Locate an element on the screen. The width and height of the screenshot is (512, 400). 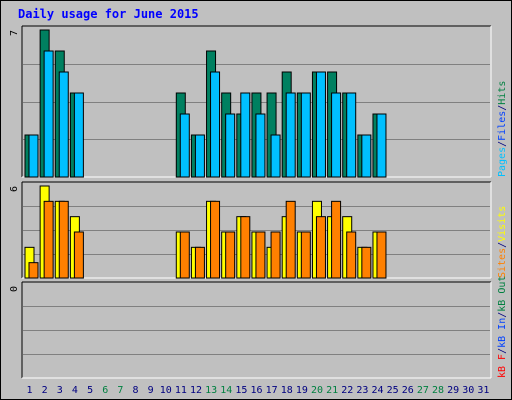
panel-legend: Sites/Visits is located at coordinates (502, 242).